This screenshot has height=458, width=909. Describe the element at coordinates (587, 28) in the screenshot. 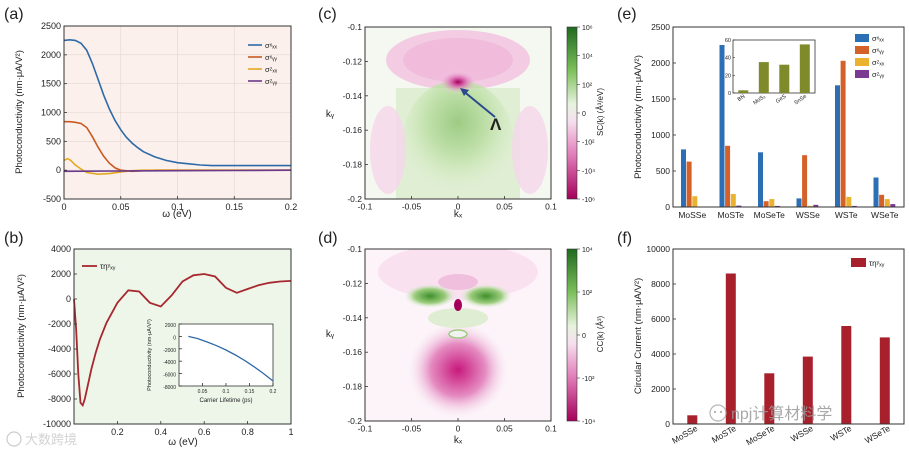

I see `panel-c-colorbar-tick-label: 10⁶` at that location.